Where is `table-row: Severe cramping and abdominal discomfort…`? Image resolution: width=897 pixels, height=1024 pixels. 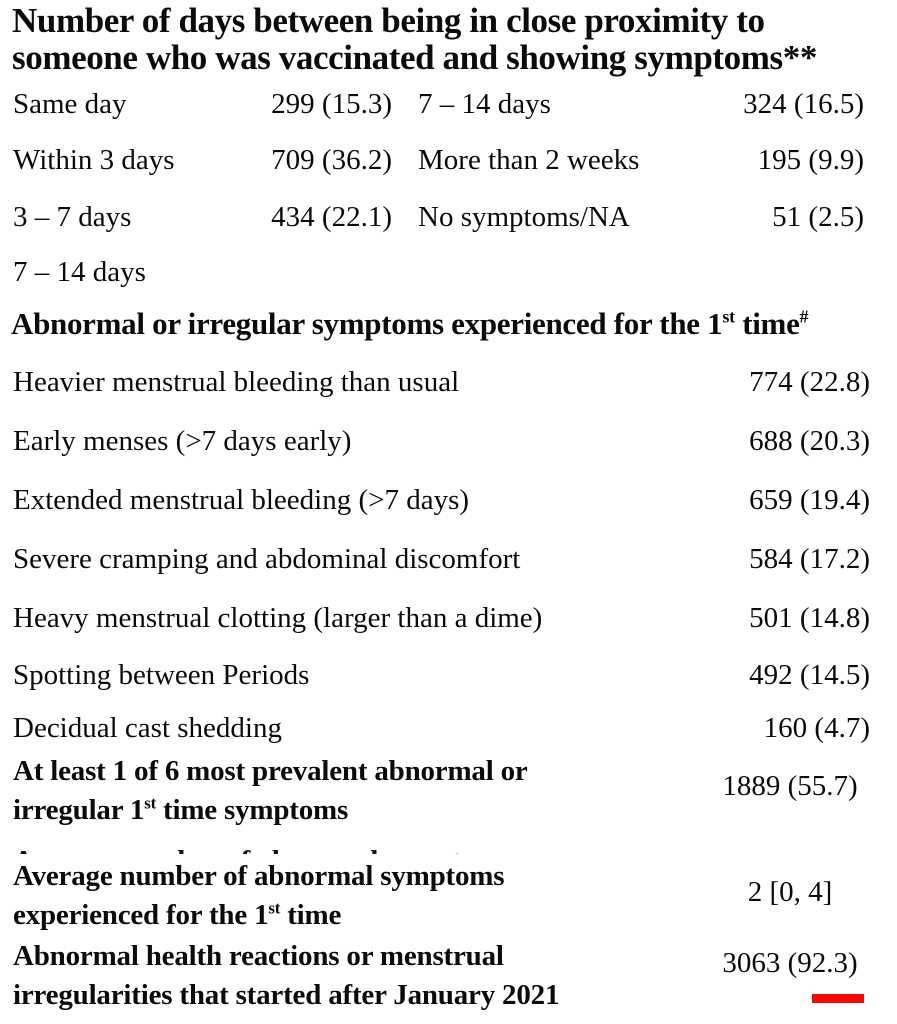
table-row: Severe cramping and abdominal discomfort… is located at coordinates (448, 563).